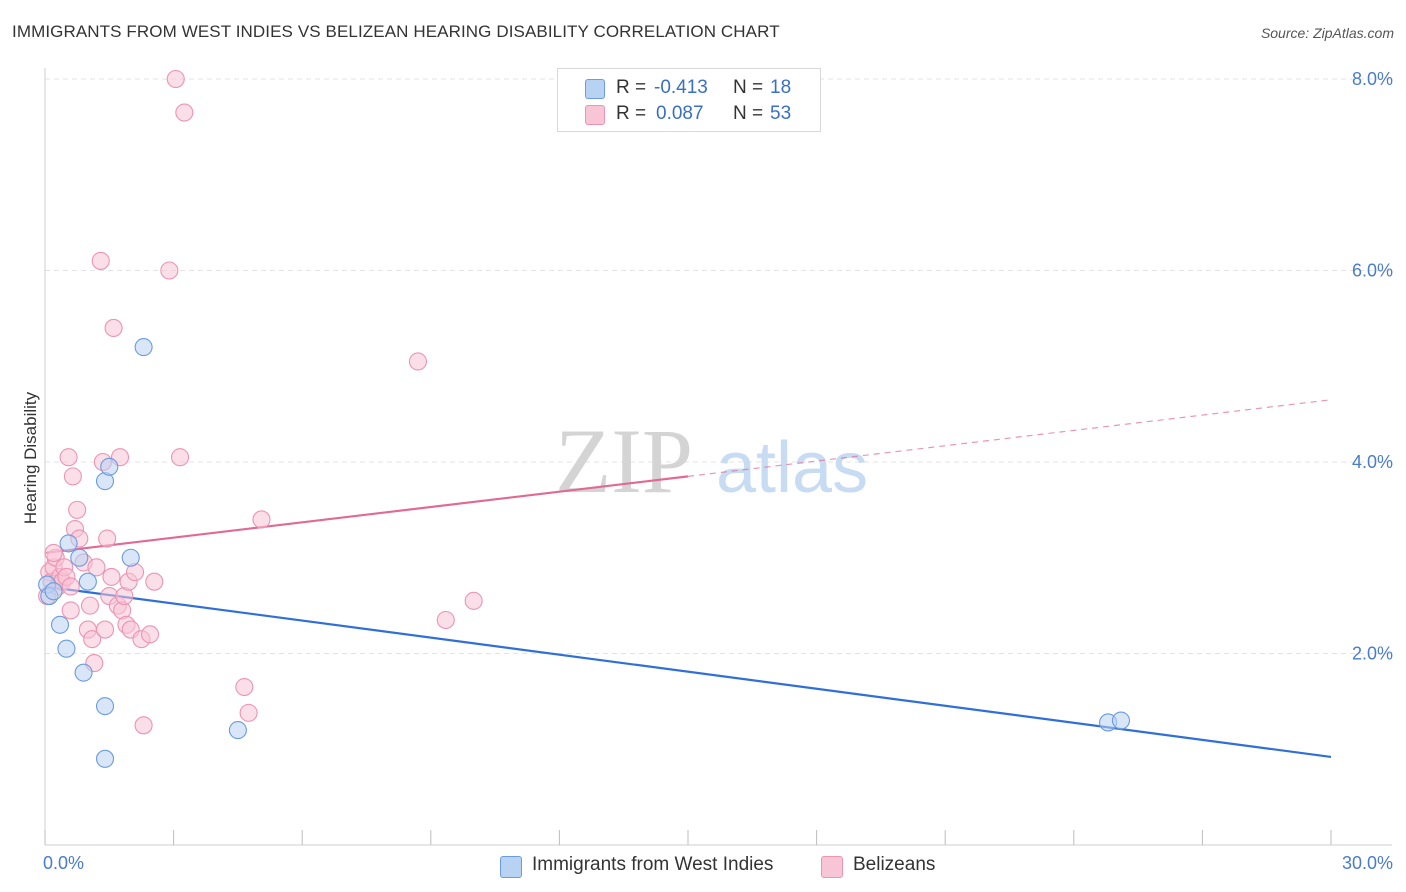  I want to click on legend-row-belizeans: R = 0.087 N = 53, so click(689, 114).